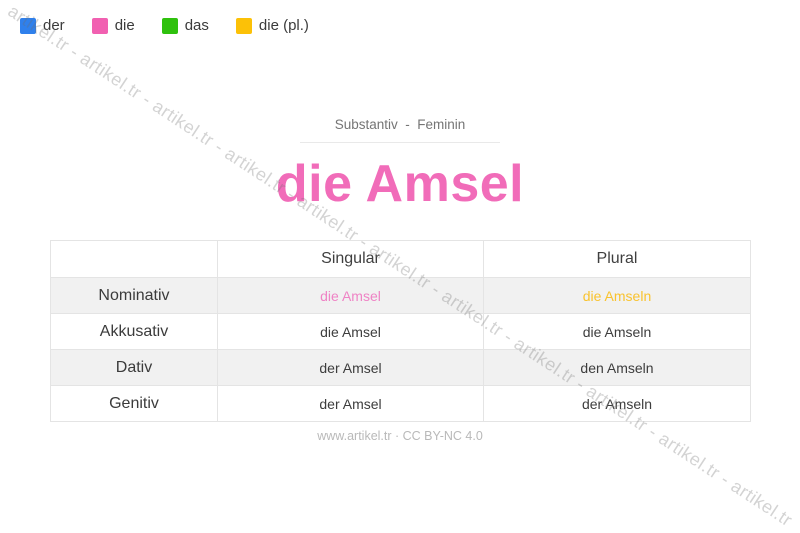  I want to click on legend-item-die-plural: die (pl.), so click(272, 25).